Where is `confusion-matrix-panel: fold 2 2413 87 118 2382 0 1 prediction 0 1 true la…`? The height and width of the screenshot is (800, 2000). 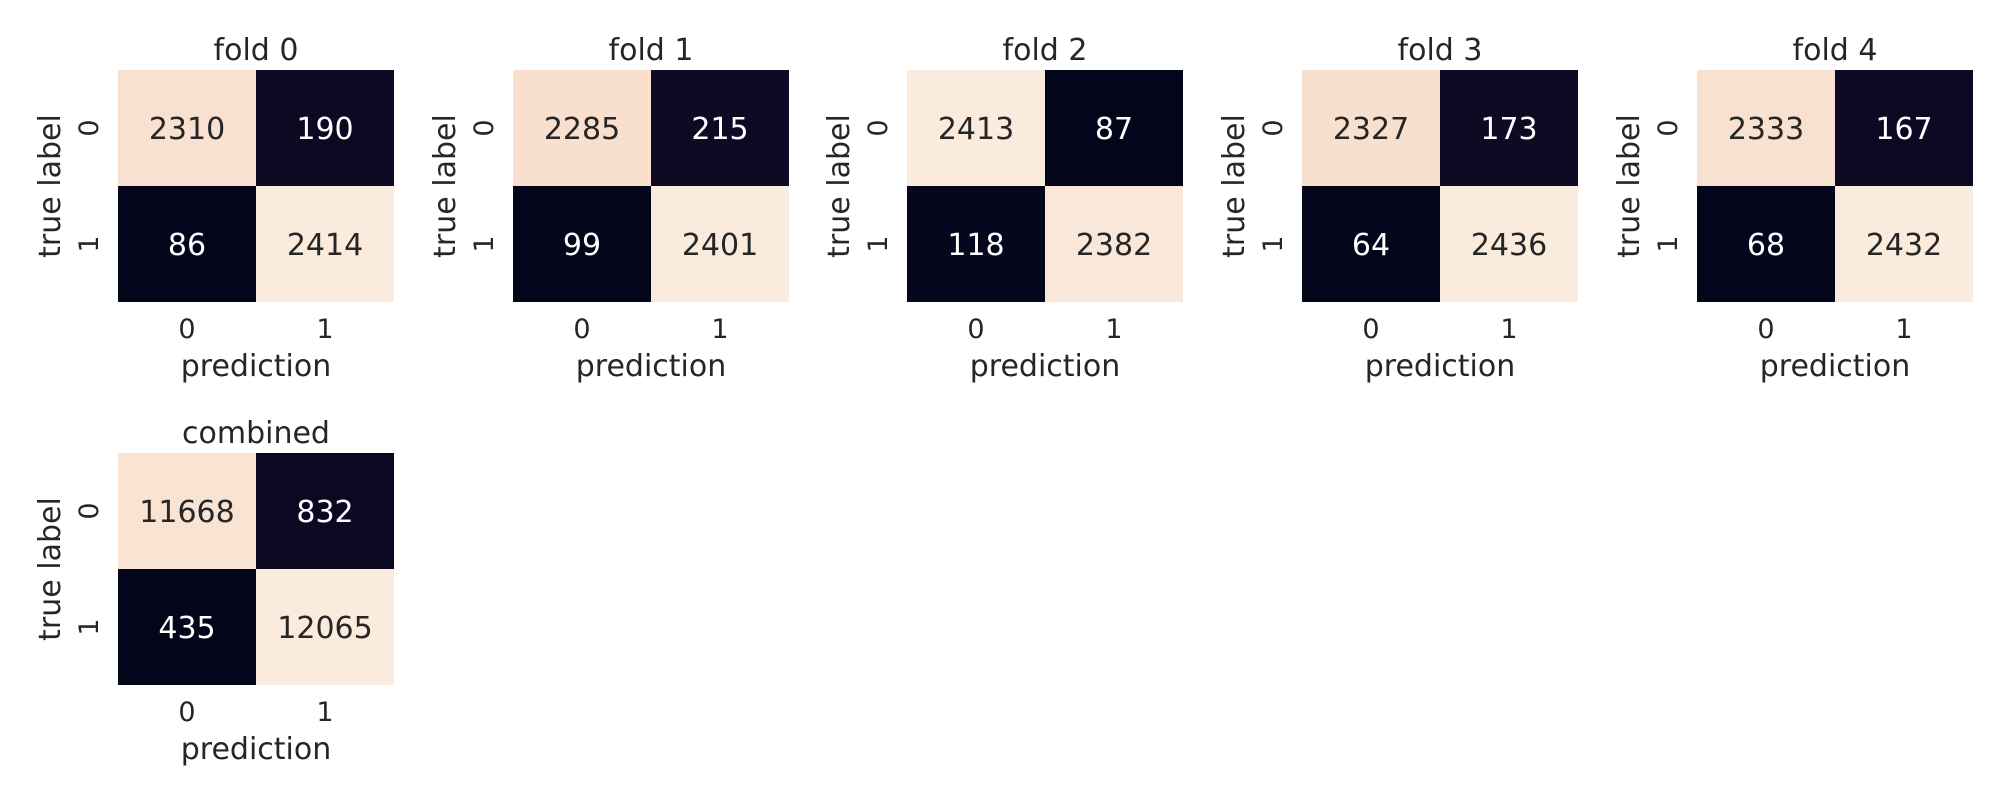 confusion-matrix-panel: fold 2 2413 87 118 2382 0 1 prediction 0 1 true la… is located at coordinates (1002, 208).